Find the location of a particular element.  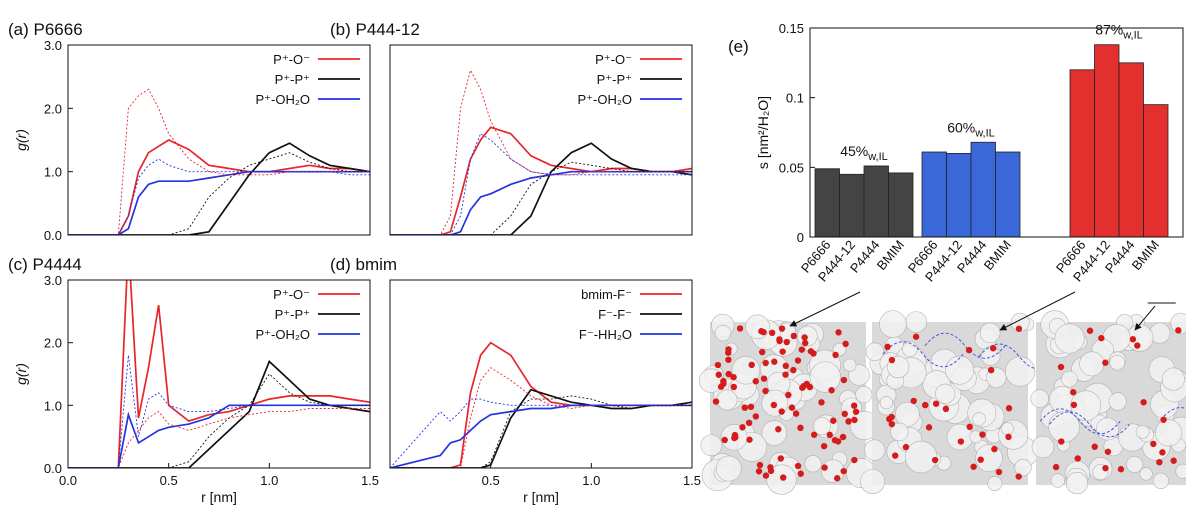

x-axis-label: r [nm] is located at coordinates (541, 497).